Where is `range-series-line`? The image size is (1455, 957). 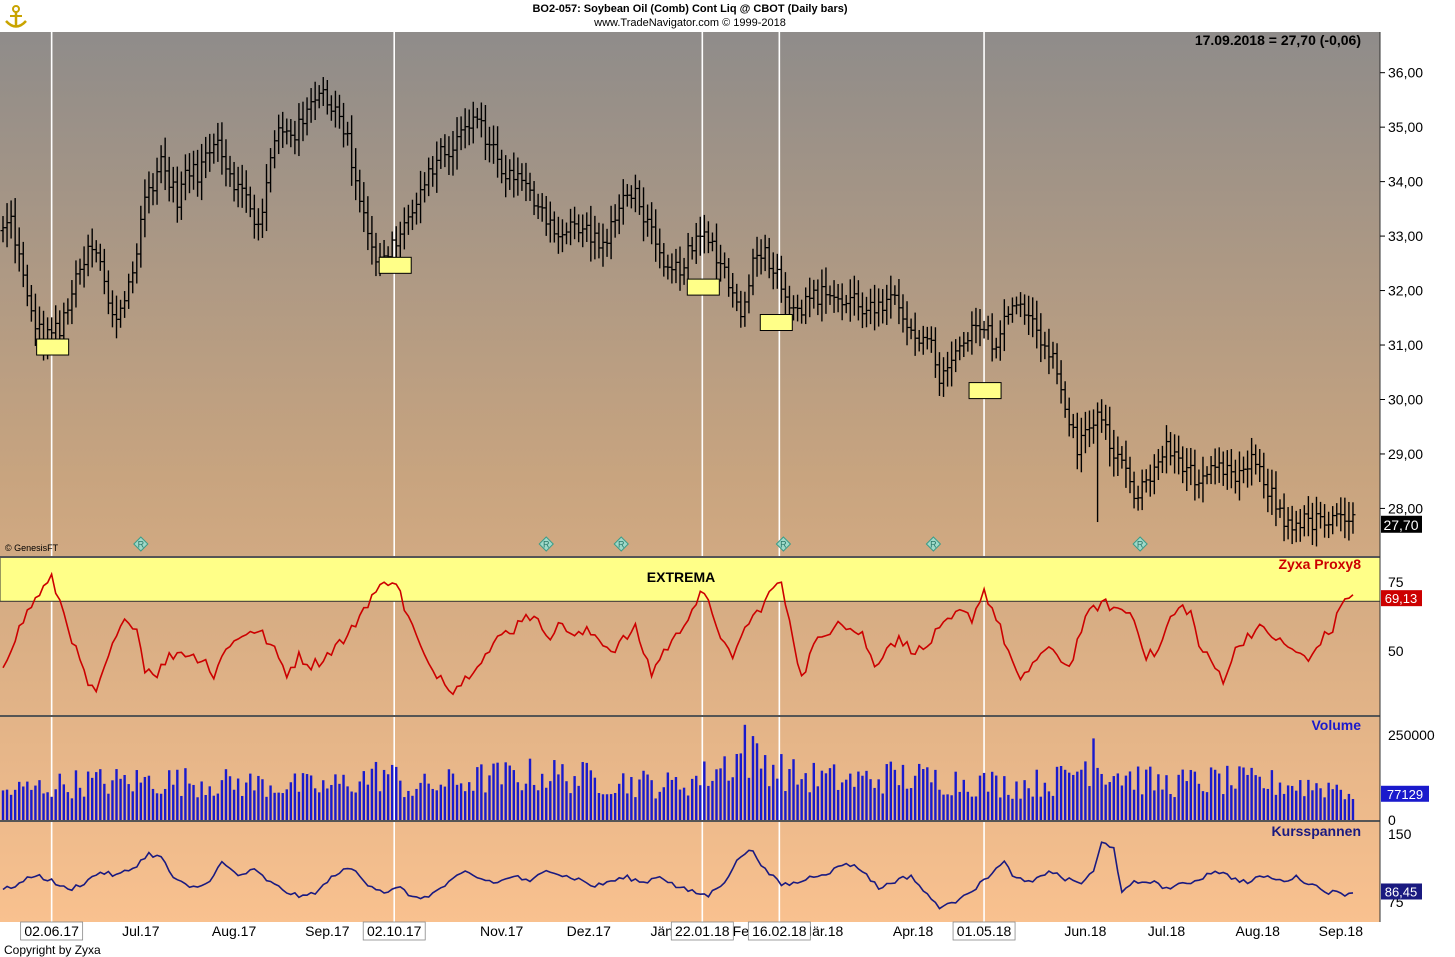
range-series-line is located at coordinates (678, 875).